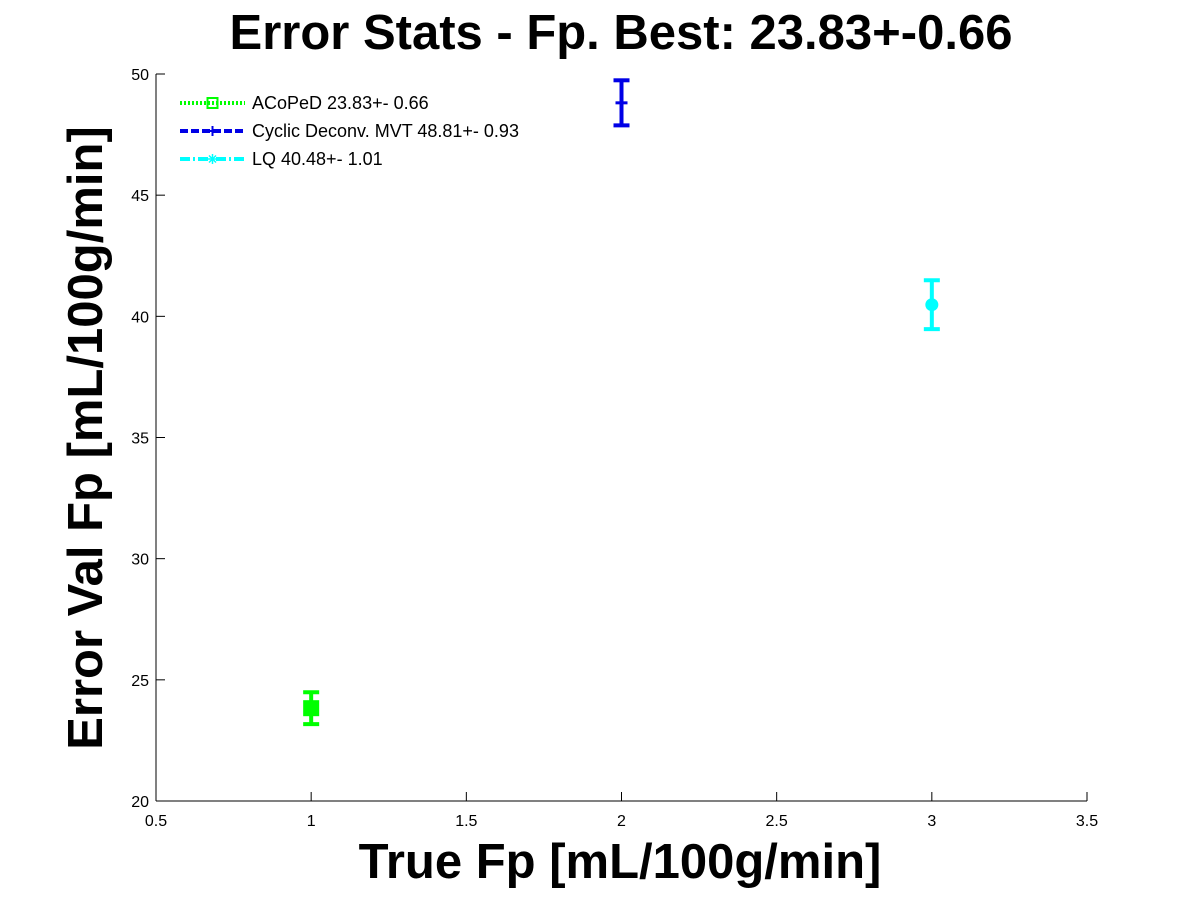 This screenshot has height=901, width=1201. I want to click on legend-label: Cyclic Deconv. MVT 48.81+- 0.93, so click(385, 131).